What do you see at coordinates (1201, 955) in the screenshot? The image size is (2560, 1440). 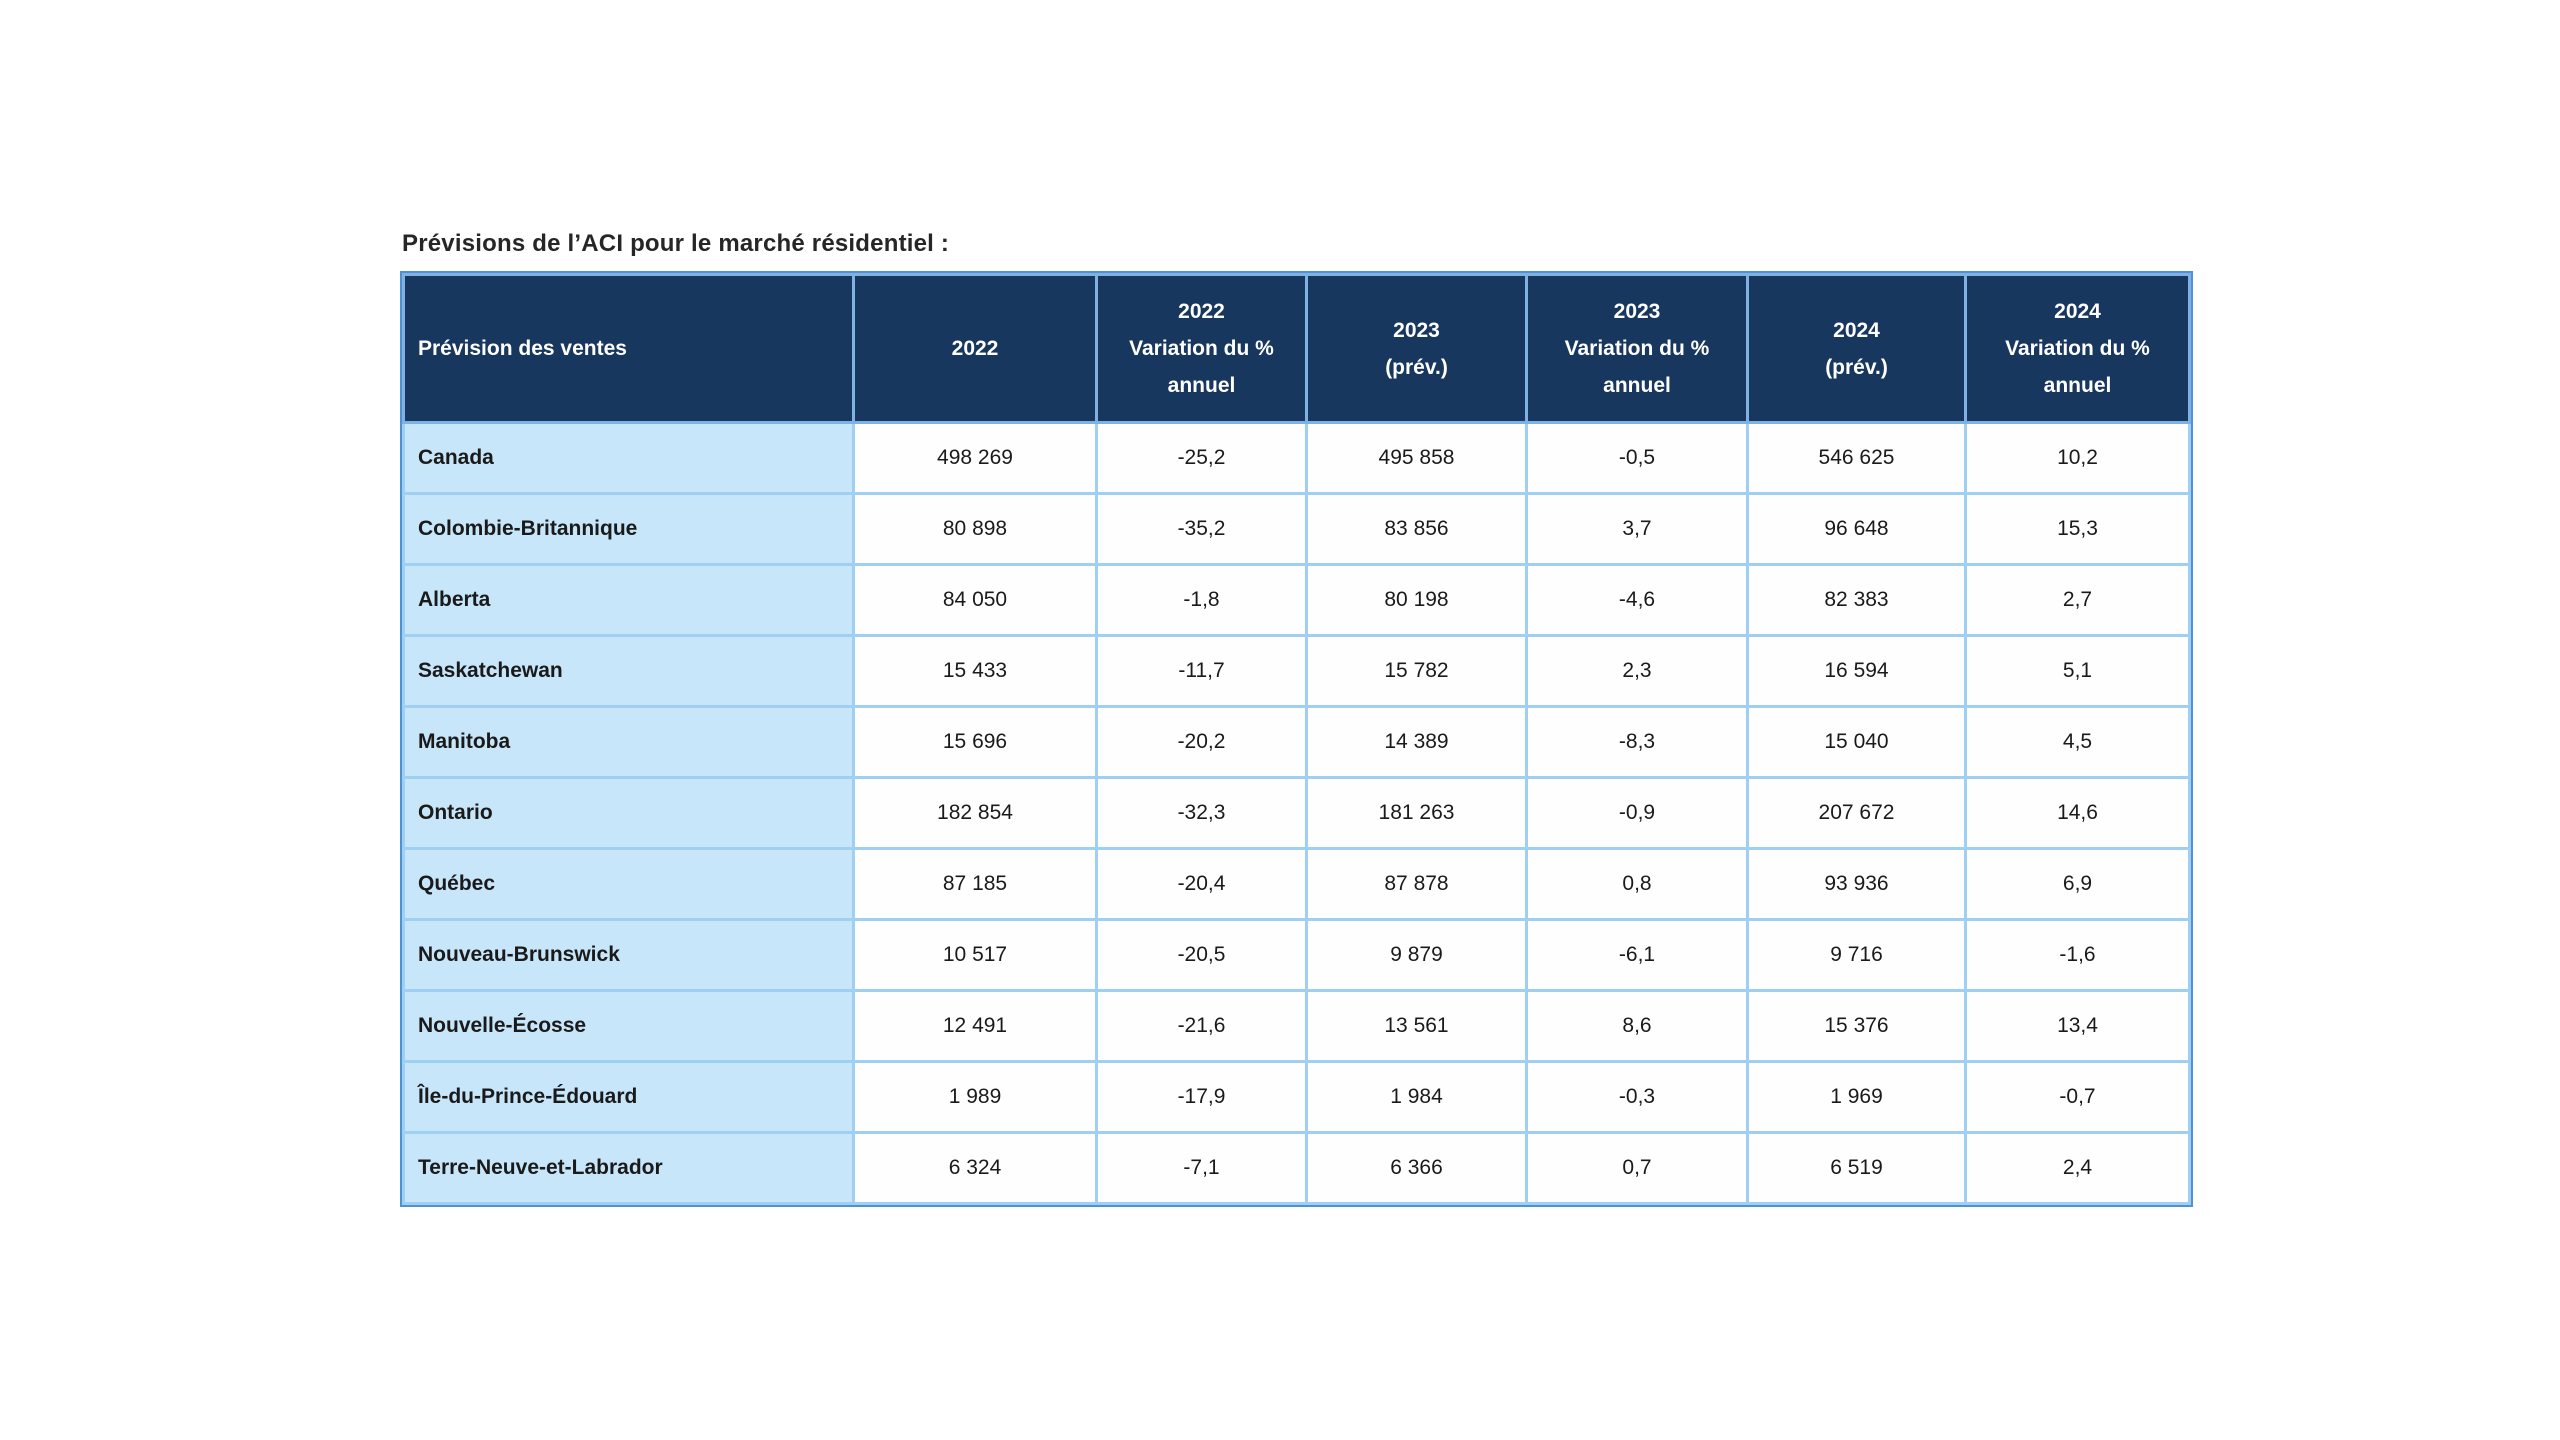 I see `cell-y2022-variation: -20,5` at bounding box center [1201, 955].